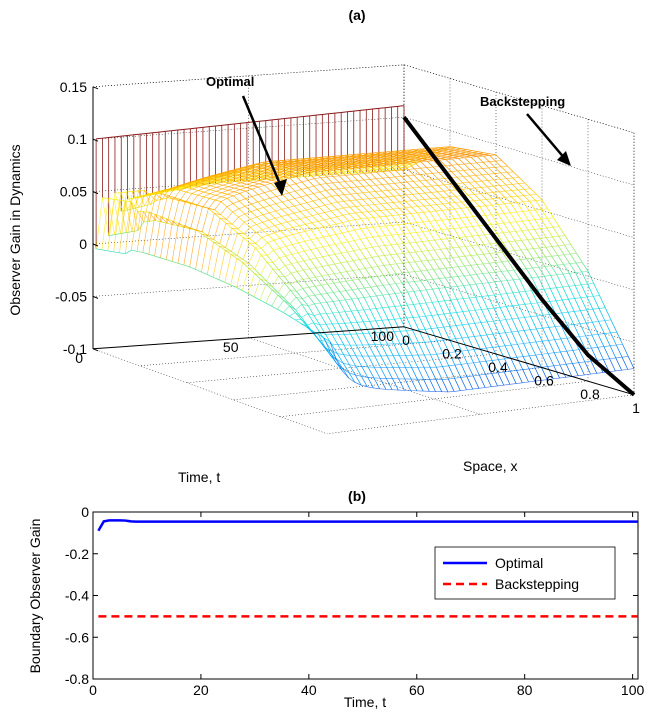 This screenshot has width=658, height=723. Describe the element at coordinates (199, 477) in the screenshot. I see `y-axis-label: Time, t` at that location.